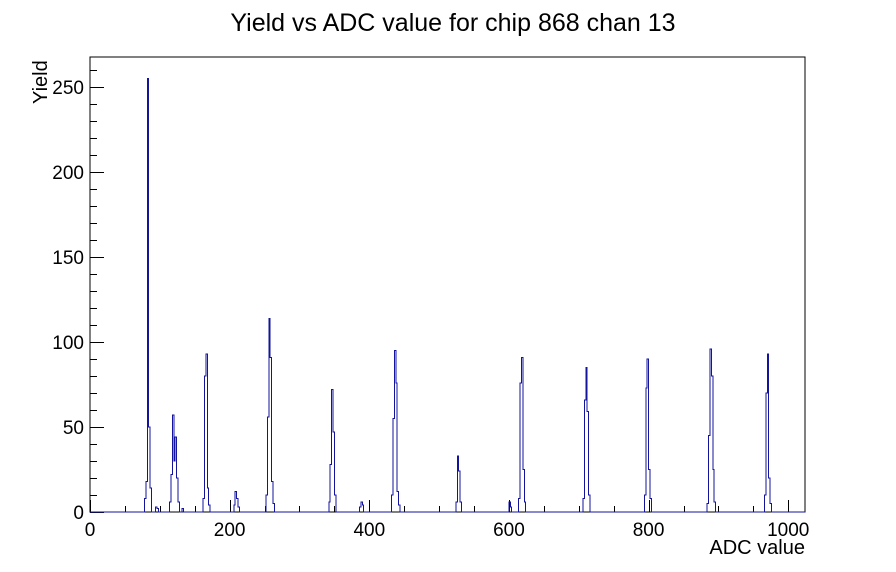 This screenshot has width=896, height=572. I want to click on x-axis-tick-label: 800, so click(649, 530).